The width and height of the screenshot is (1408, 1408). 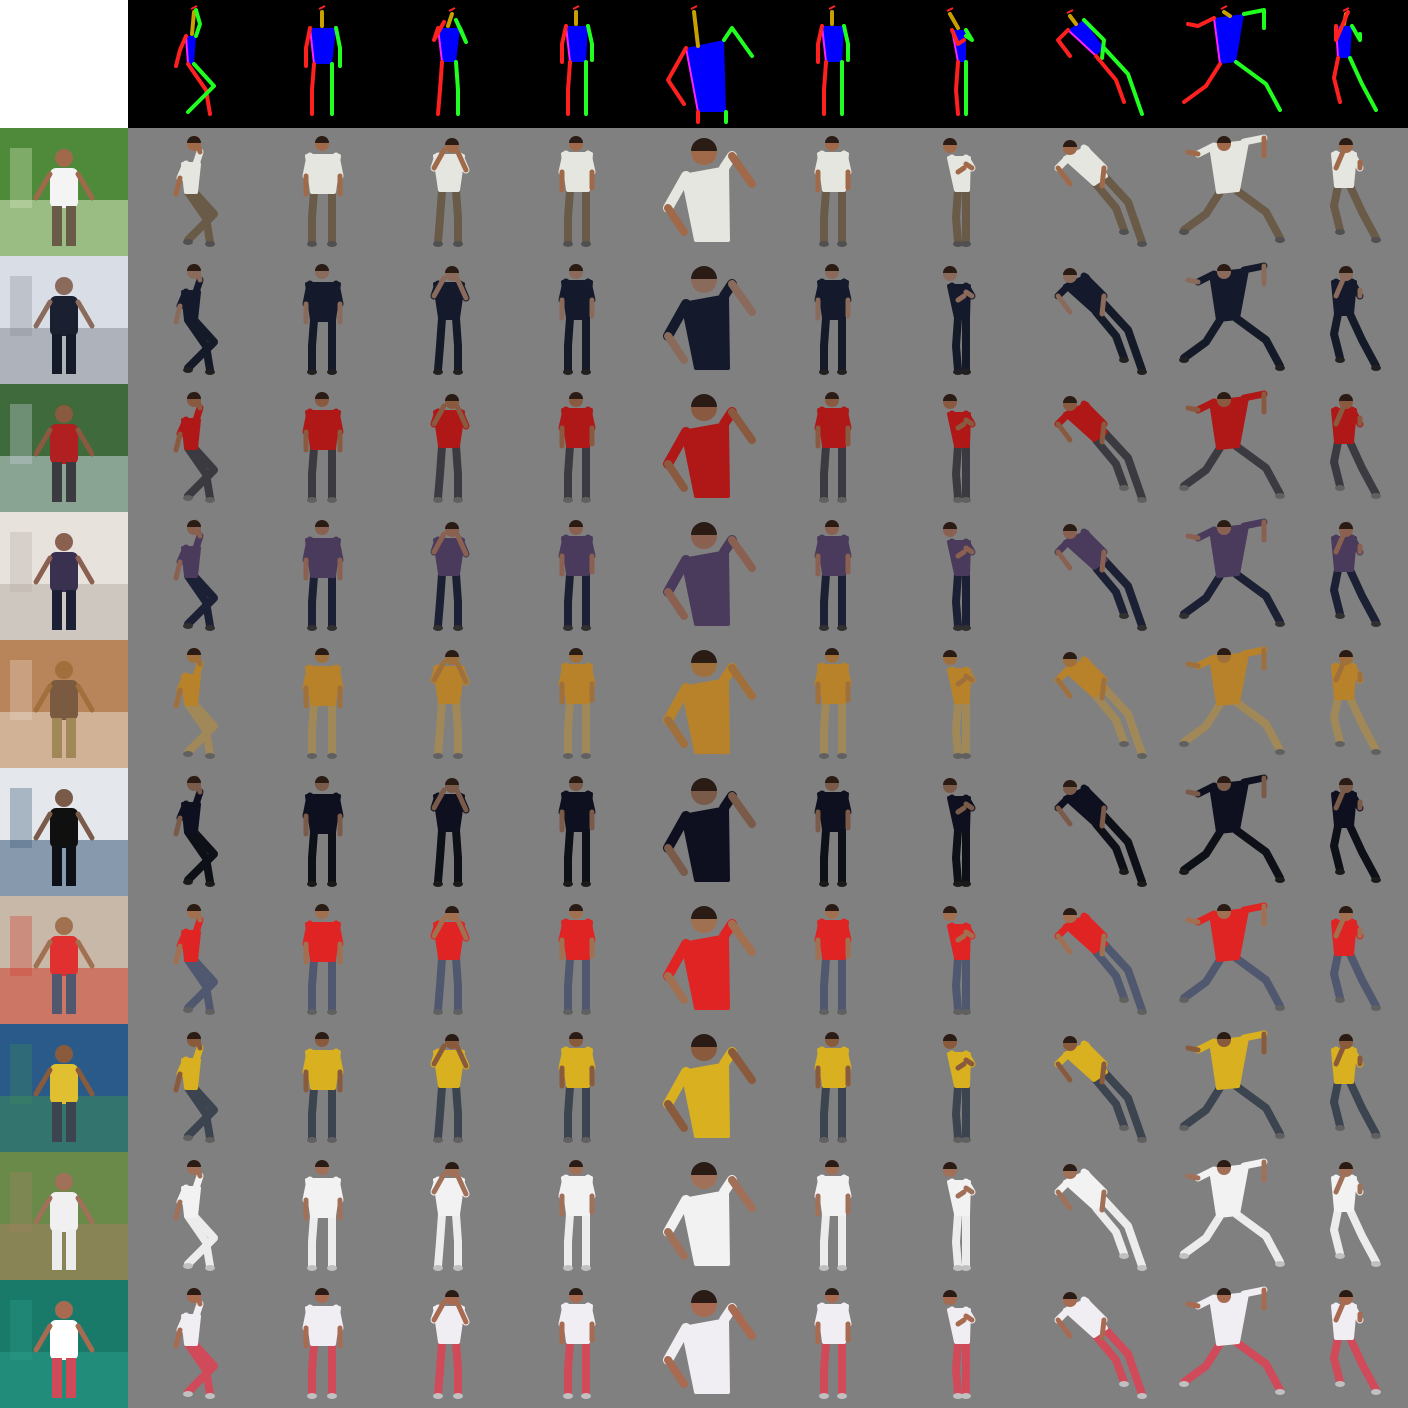 I want to click on pose-torso-edge, so click(x=187, y=50).